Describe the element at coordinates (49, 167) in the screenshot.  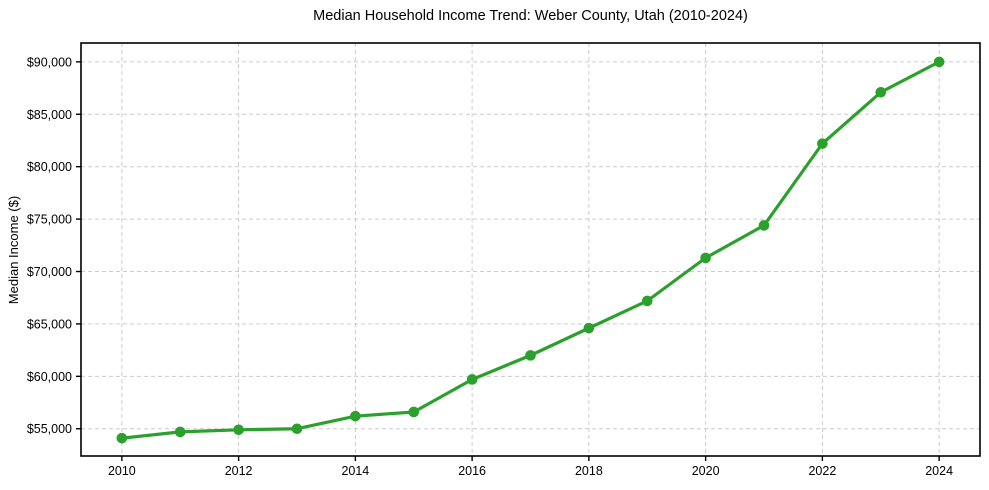
I see `y-tick-label: $80,000` at that location.